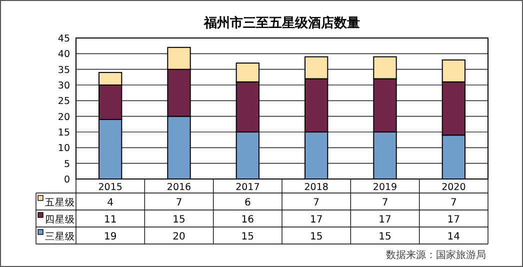 This screenshot has width=523, height=267. I want to click on y-tick-label: 25, so click(64, 102).